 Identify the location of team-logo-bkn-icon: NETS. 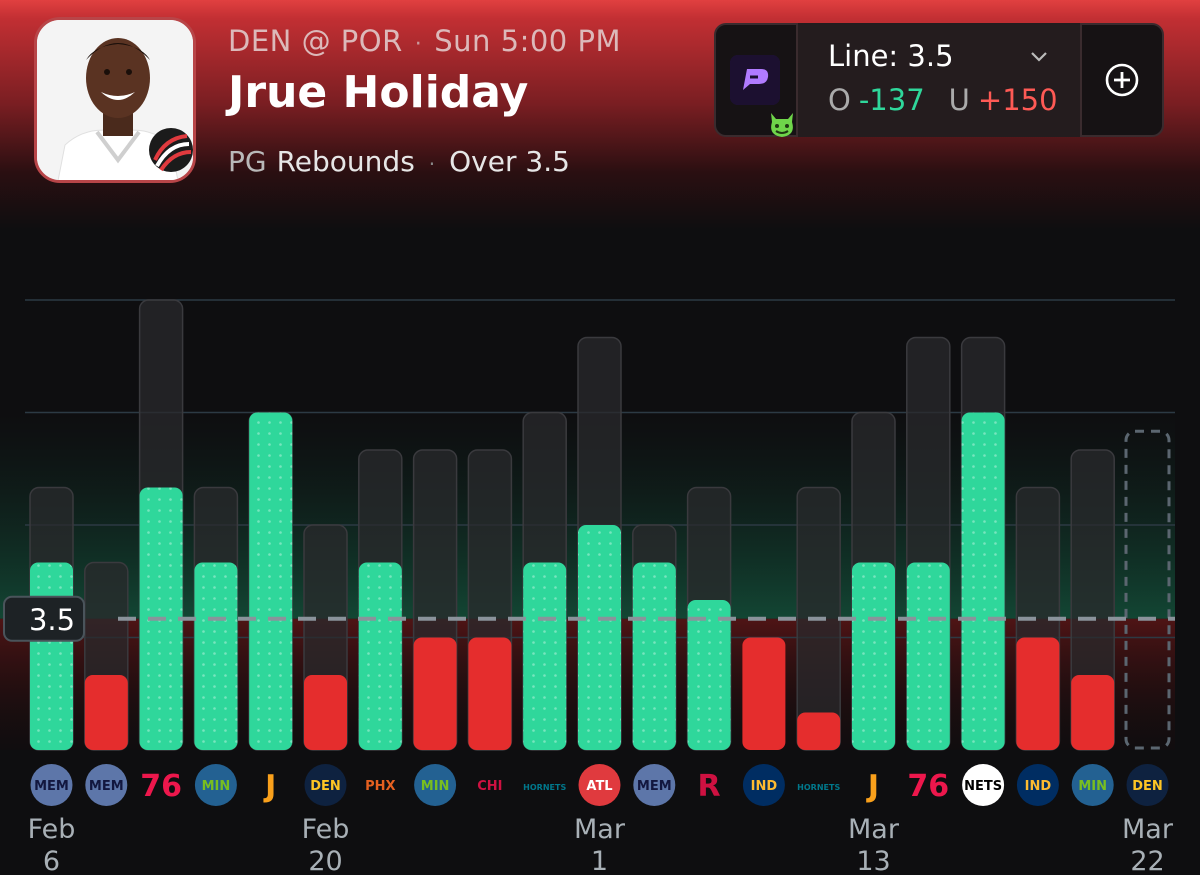
(983, 785).